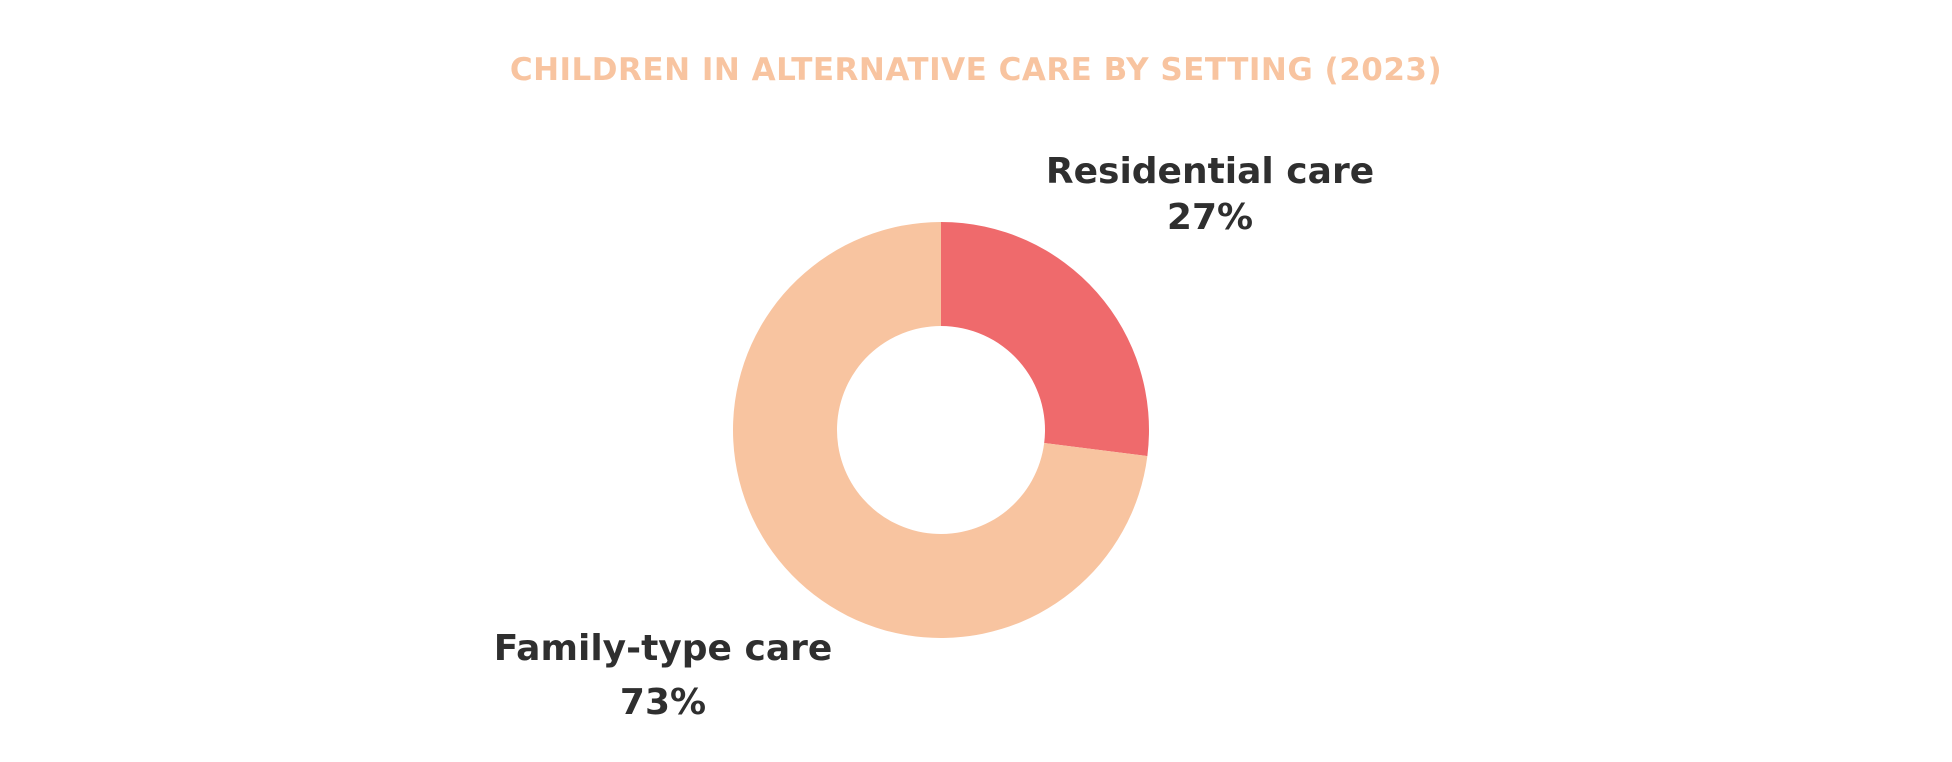  Describe the element at coordinates (1210, 195) in the screenshot. I see `slice-label-residential: Residential care 27%` at that location.